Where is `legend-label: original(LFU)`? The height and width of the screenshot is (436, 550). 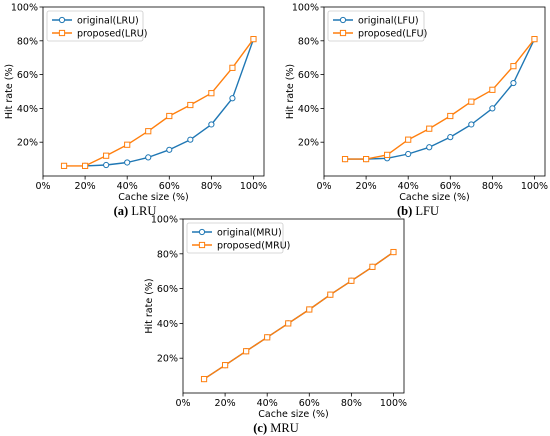 legend-label: original(LFU) is located at coordinates (388, 21).